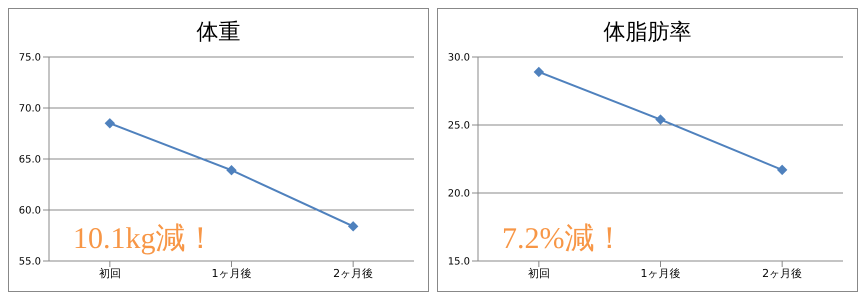  What do you see at coordinates (647, 33) in the screenshot?
I see `chart-title: 体脂肪率` at bounding box center [647, 33].